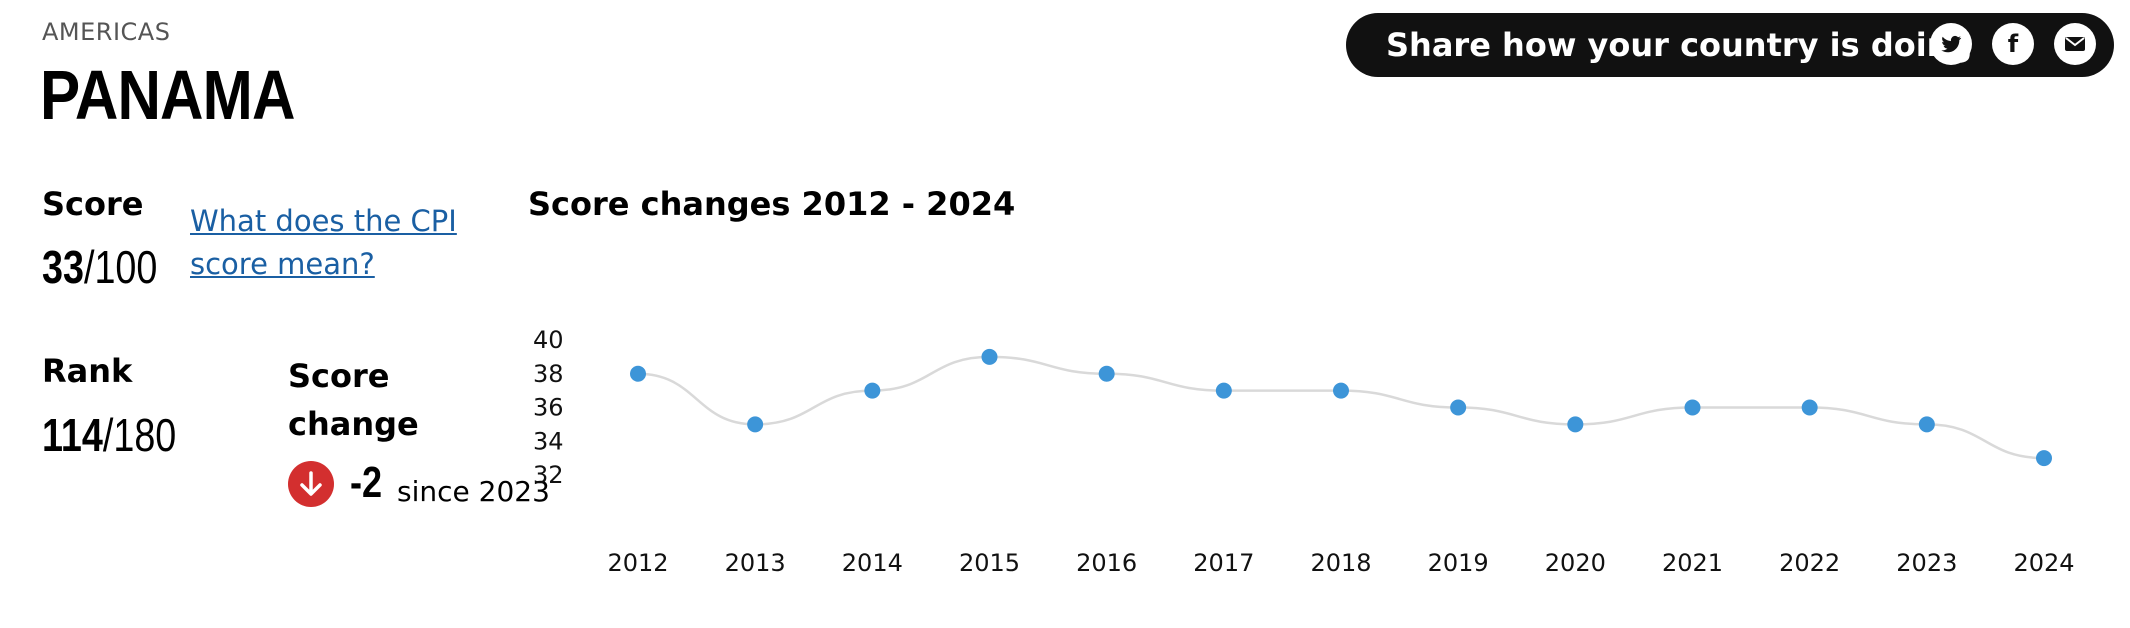 This screenshot has width=2130, height=628. Describe the element at coordinates (366, 482) in the screenshot. I see `score-change-value: -2` at that location.